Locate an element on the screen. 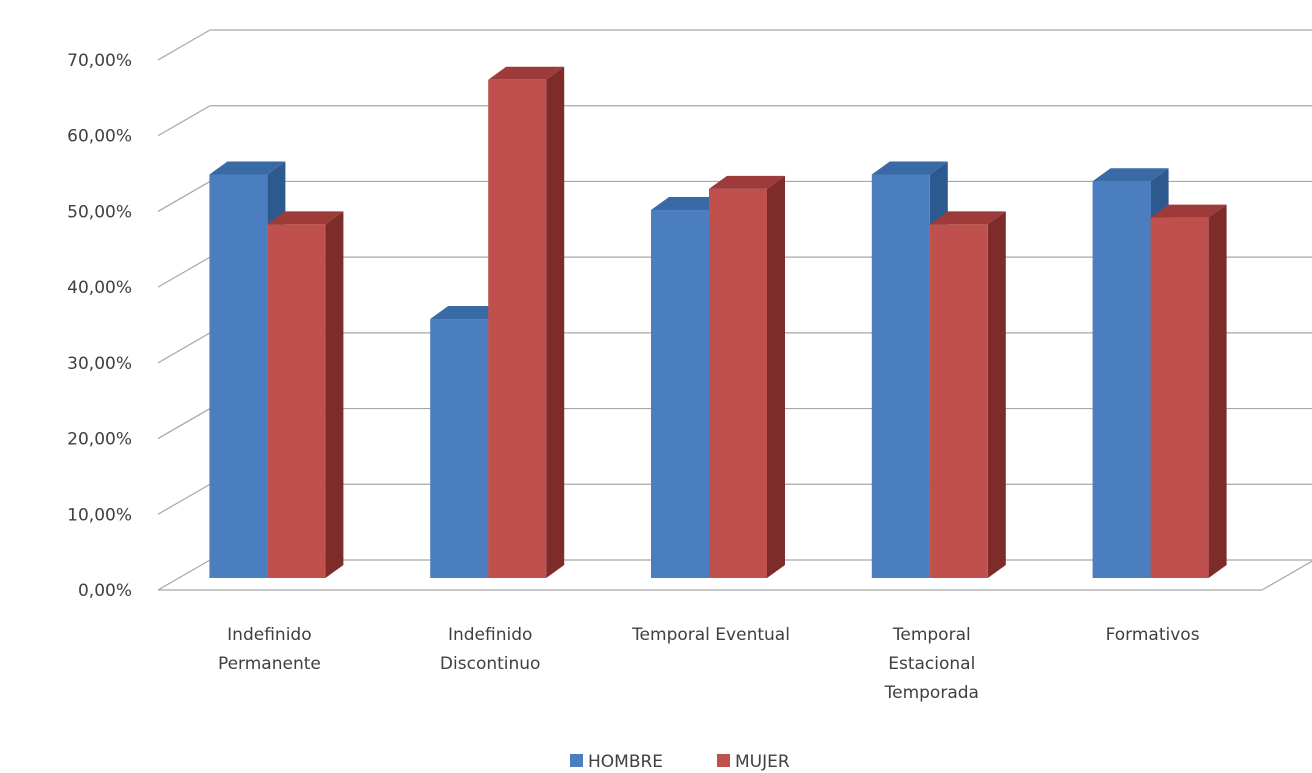 The height and width of the screenshot is (773, 1312). category-label: Temporal Eventual is located at coordinates (710, 635).